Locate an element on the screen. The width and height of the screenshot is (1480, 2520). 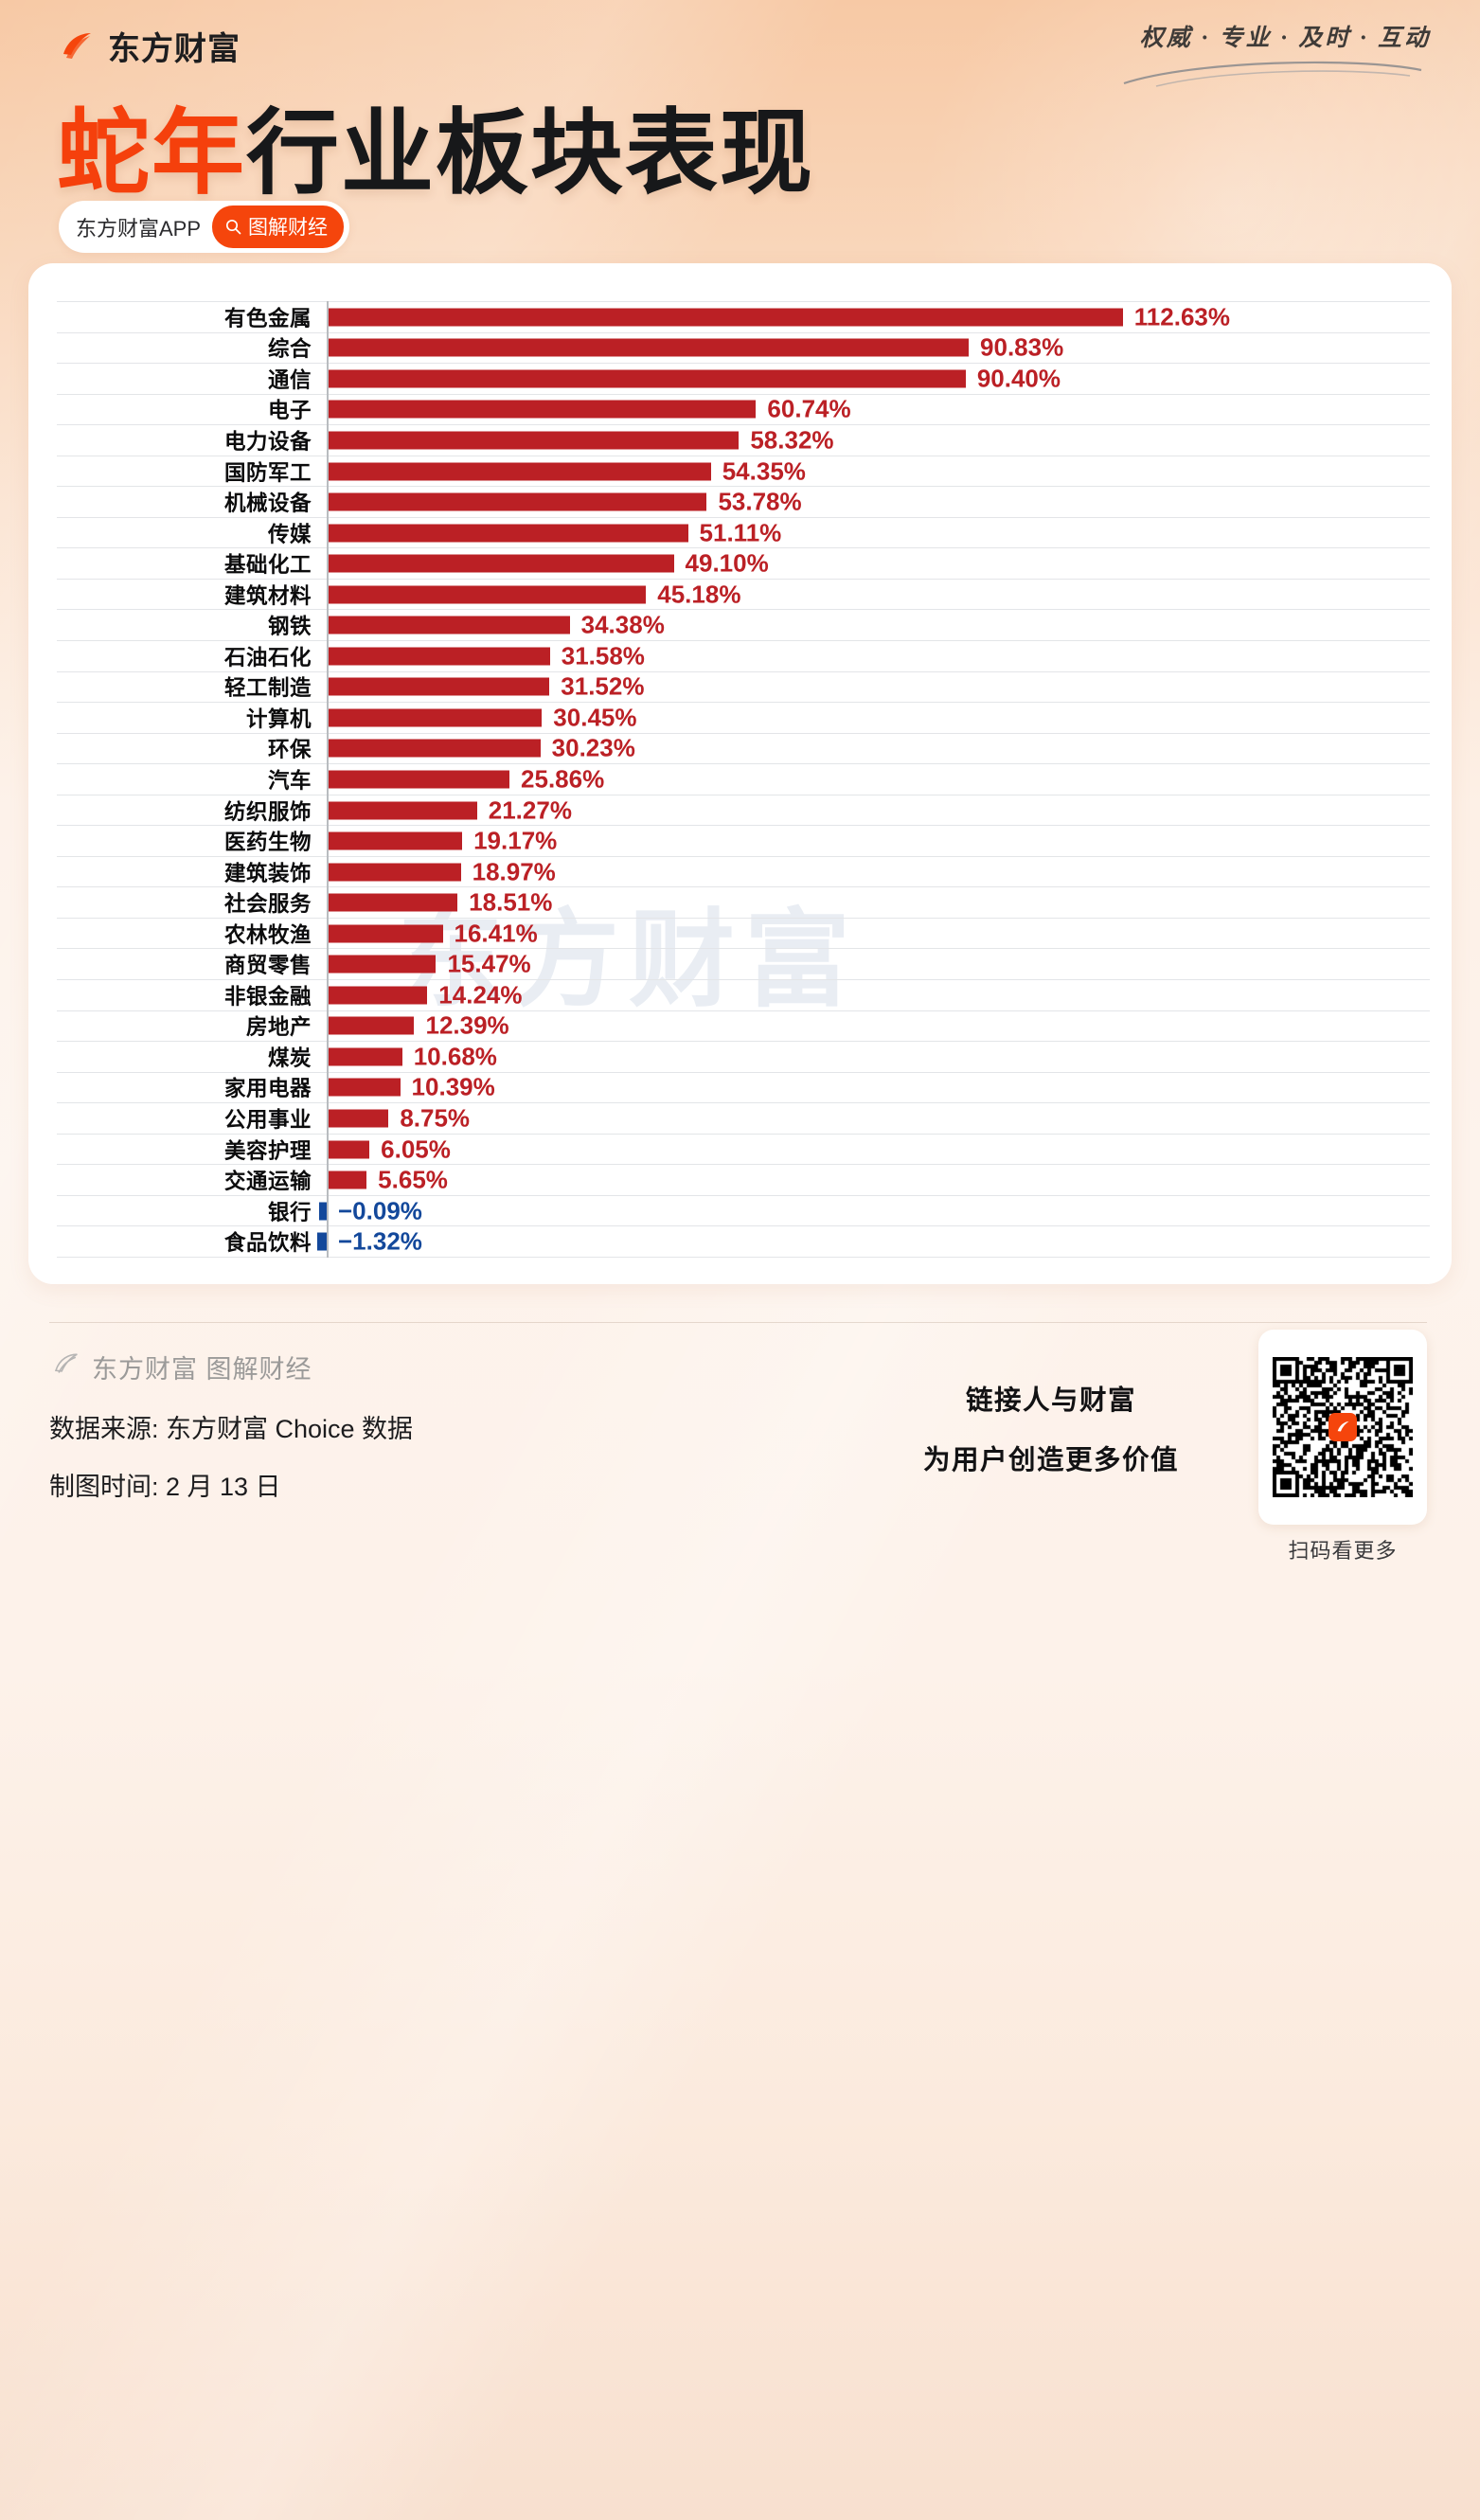
chart-row: 非银金融 14.24% is located at coordinates (743, 994).